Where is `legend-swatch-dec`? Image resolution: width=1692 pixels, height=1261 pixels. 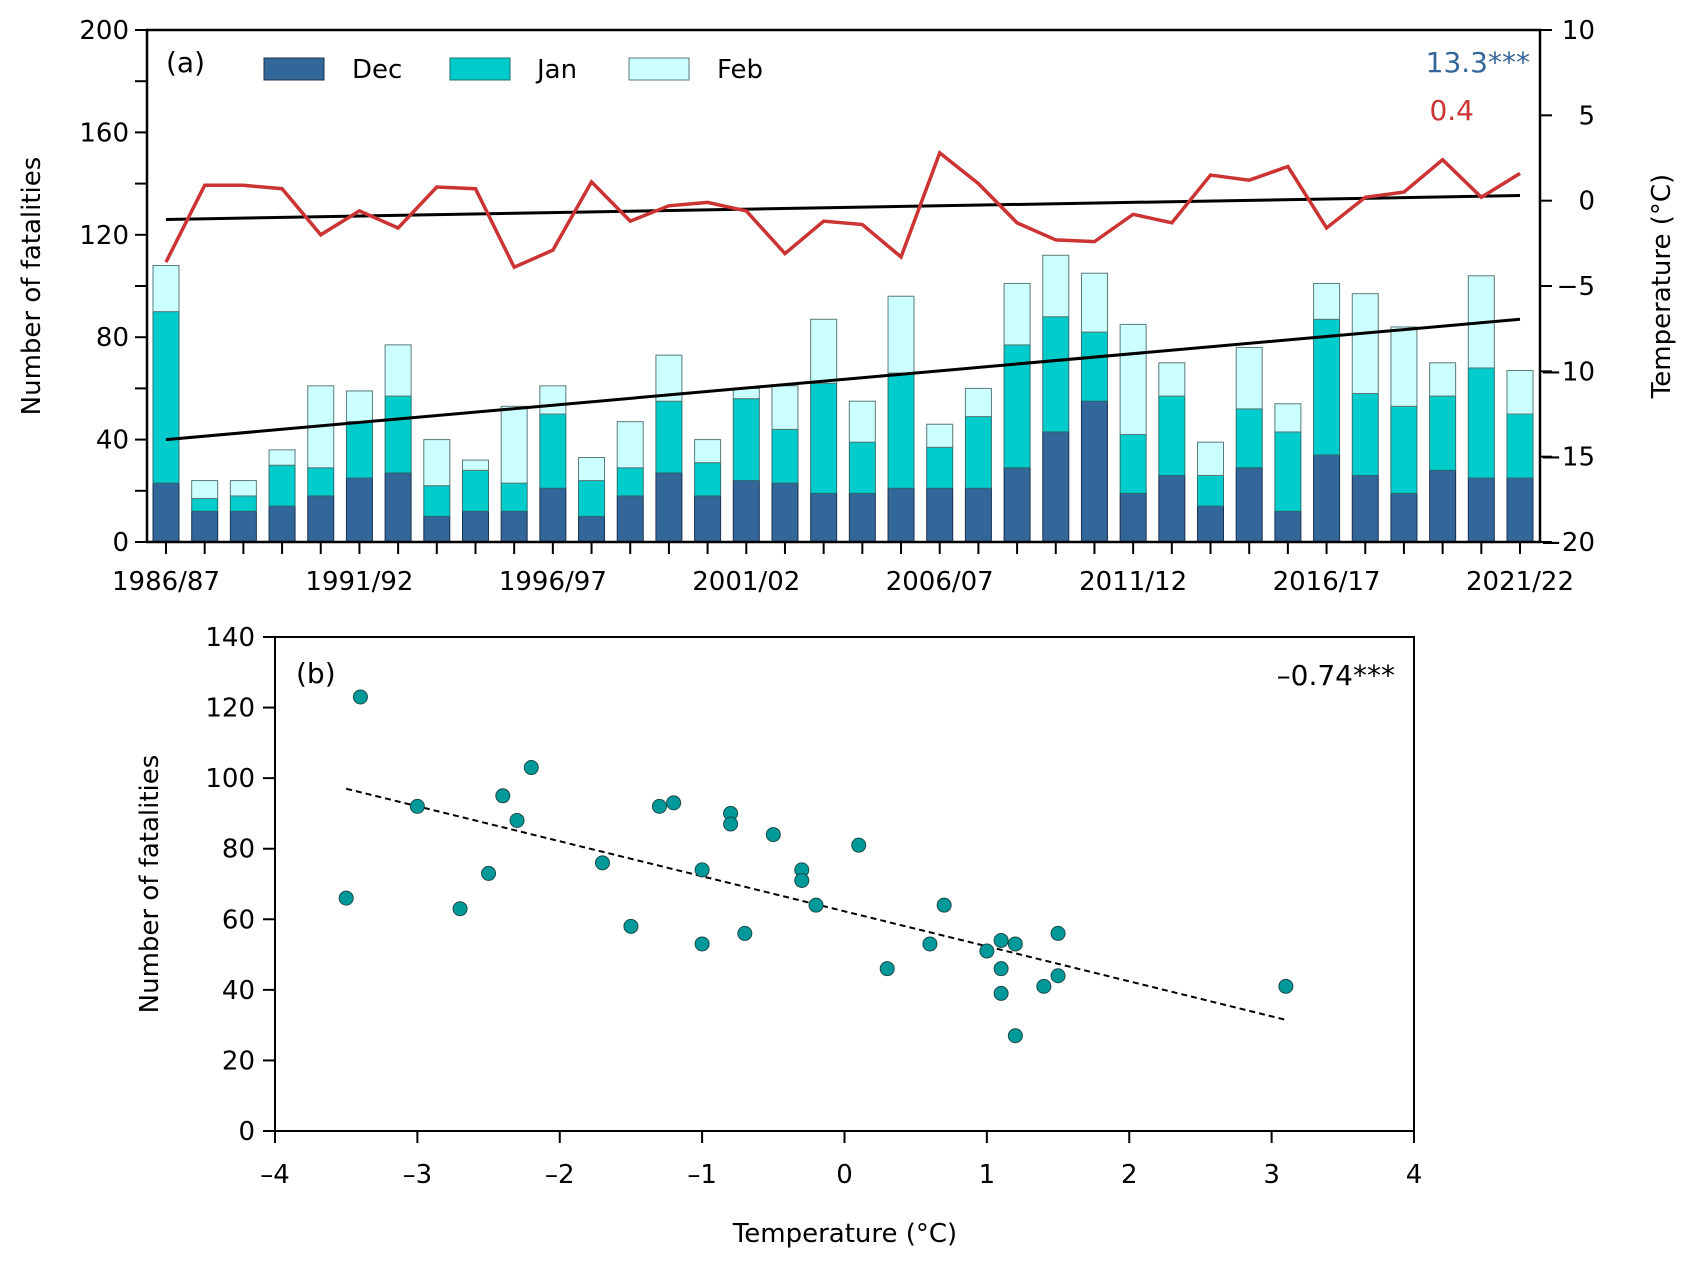
legend-swatch-dec is located at coordinates (294, 69).